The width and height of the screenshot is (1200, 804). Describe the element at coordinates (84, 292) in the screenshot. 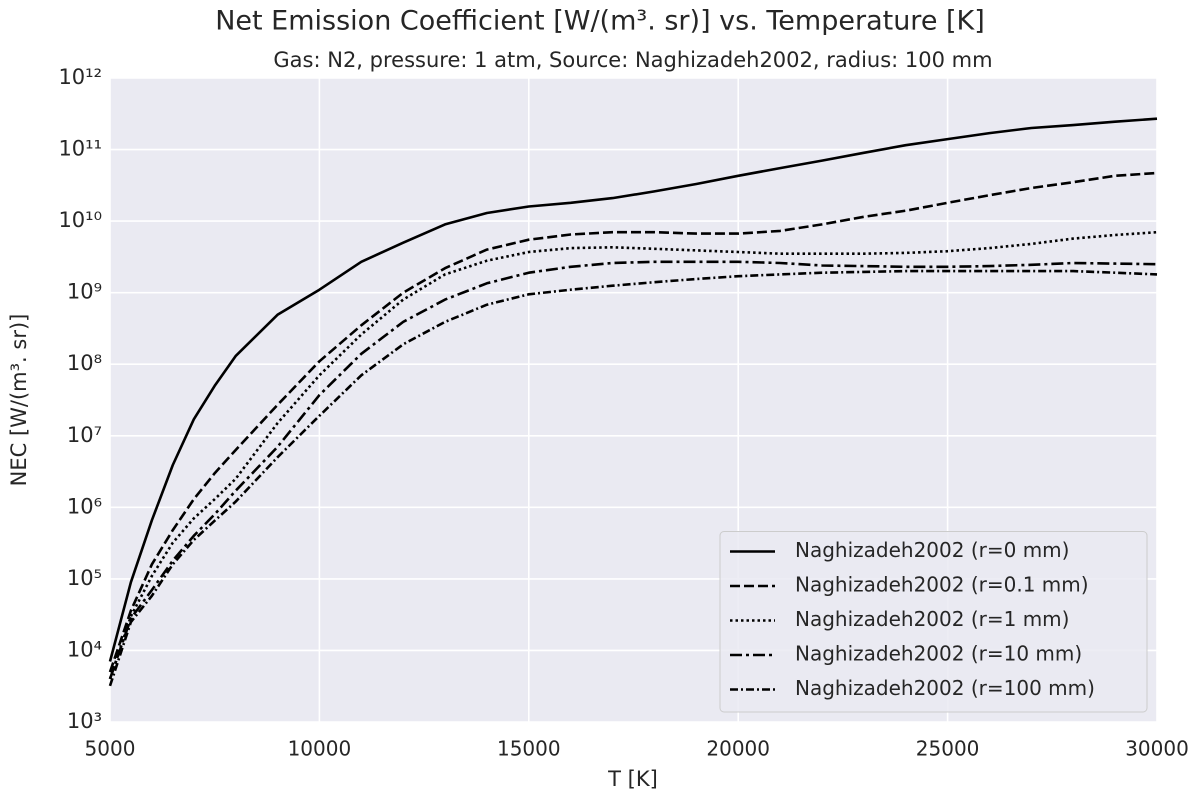

I see `y-tick-label: 10⁹` at that location.